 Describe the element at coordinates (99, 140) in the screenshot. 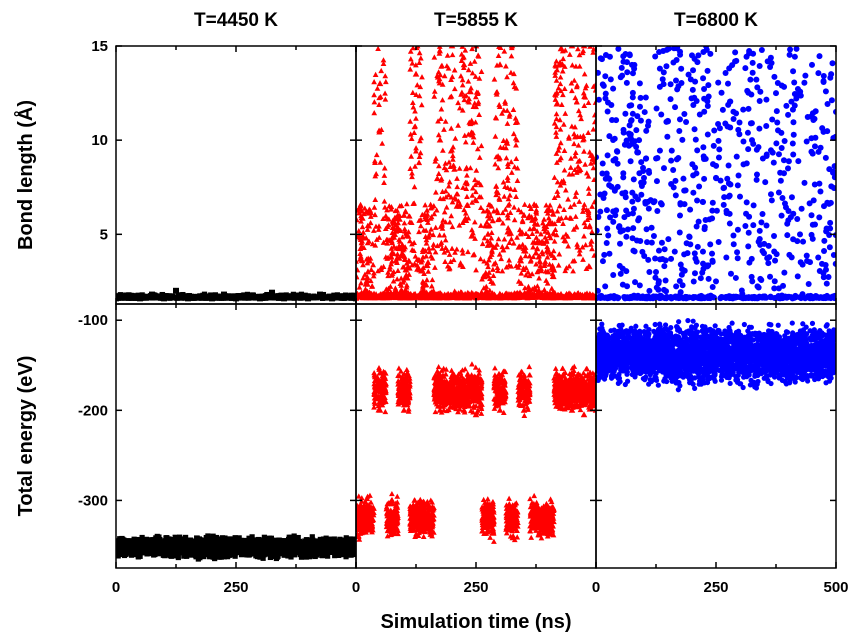

I see `y-tick-label: 10` at that location.